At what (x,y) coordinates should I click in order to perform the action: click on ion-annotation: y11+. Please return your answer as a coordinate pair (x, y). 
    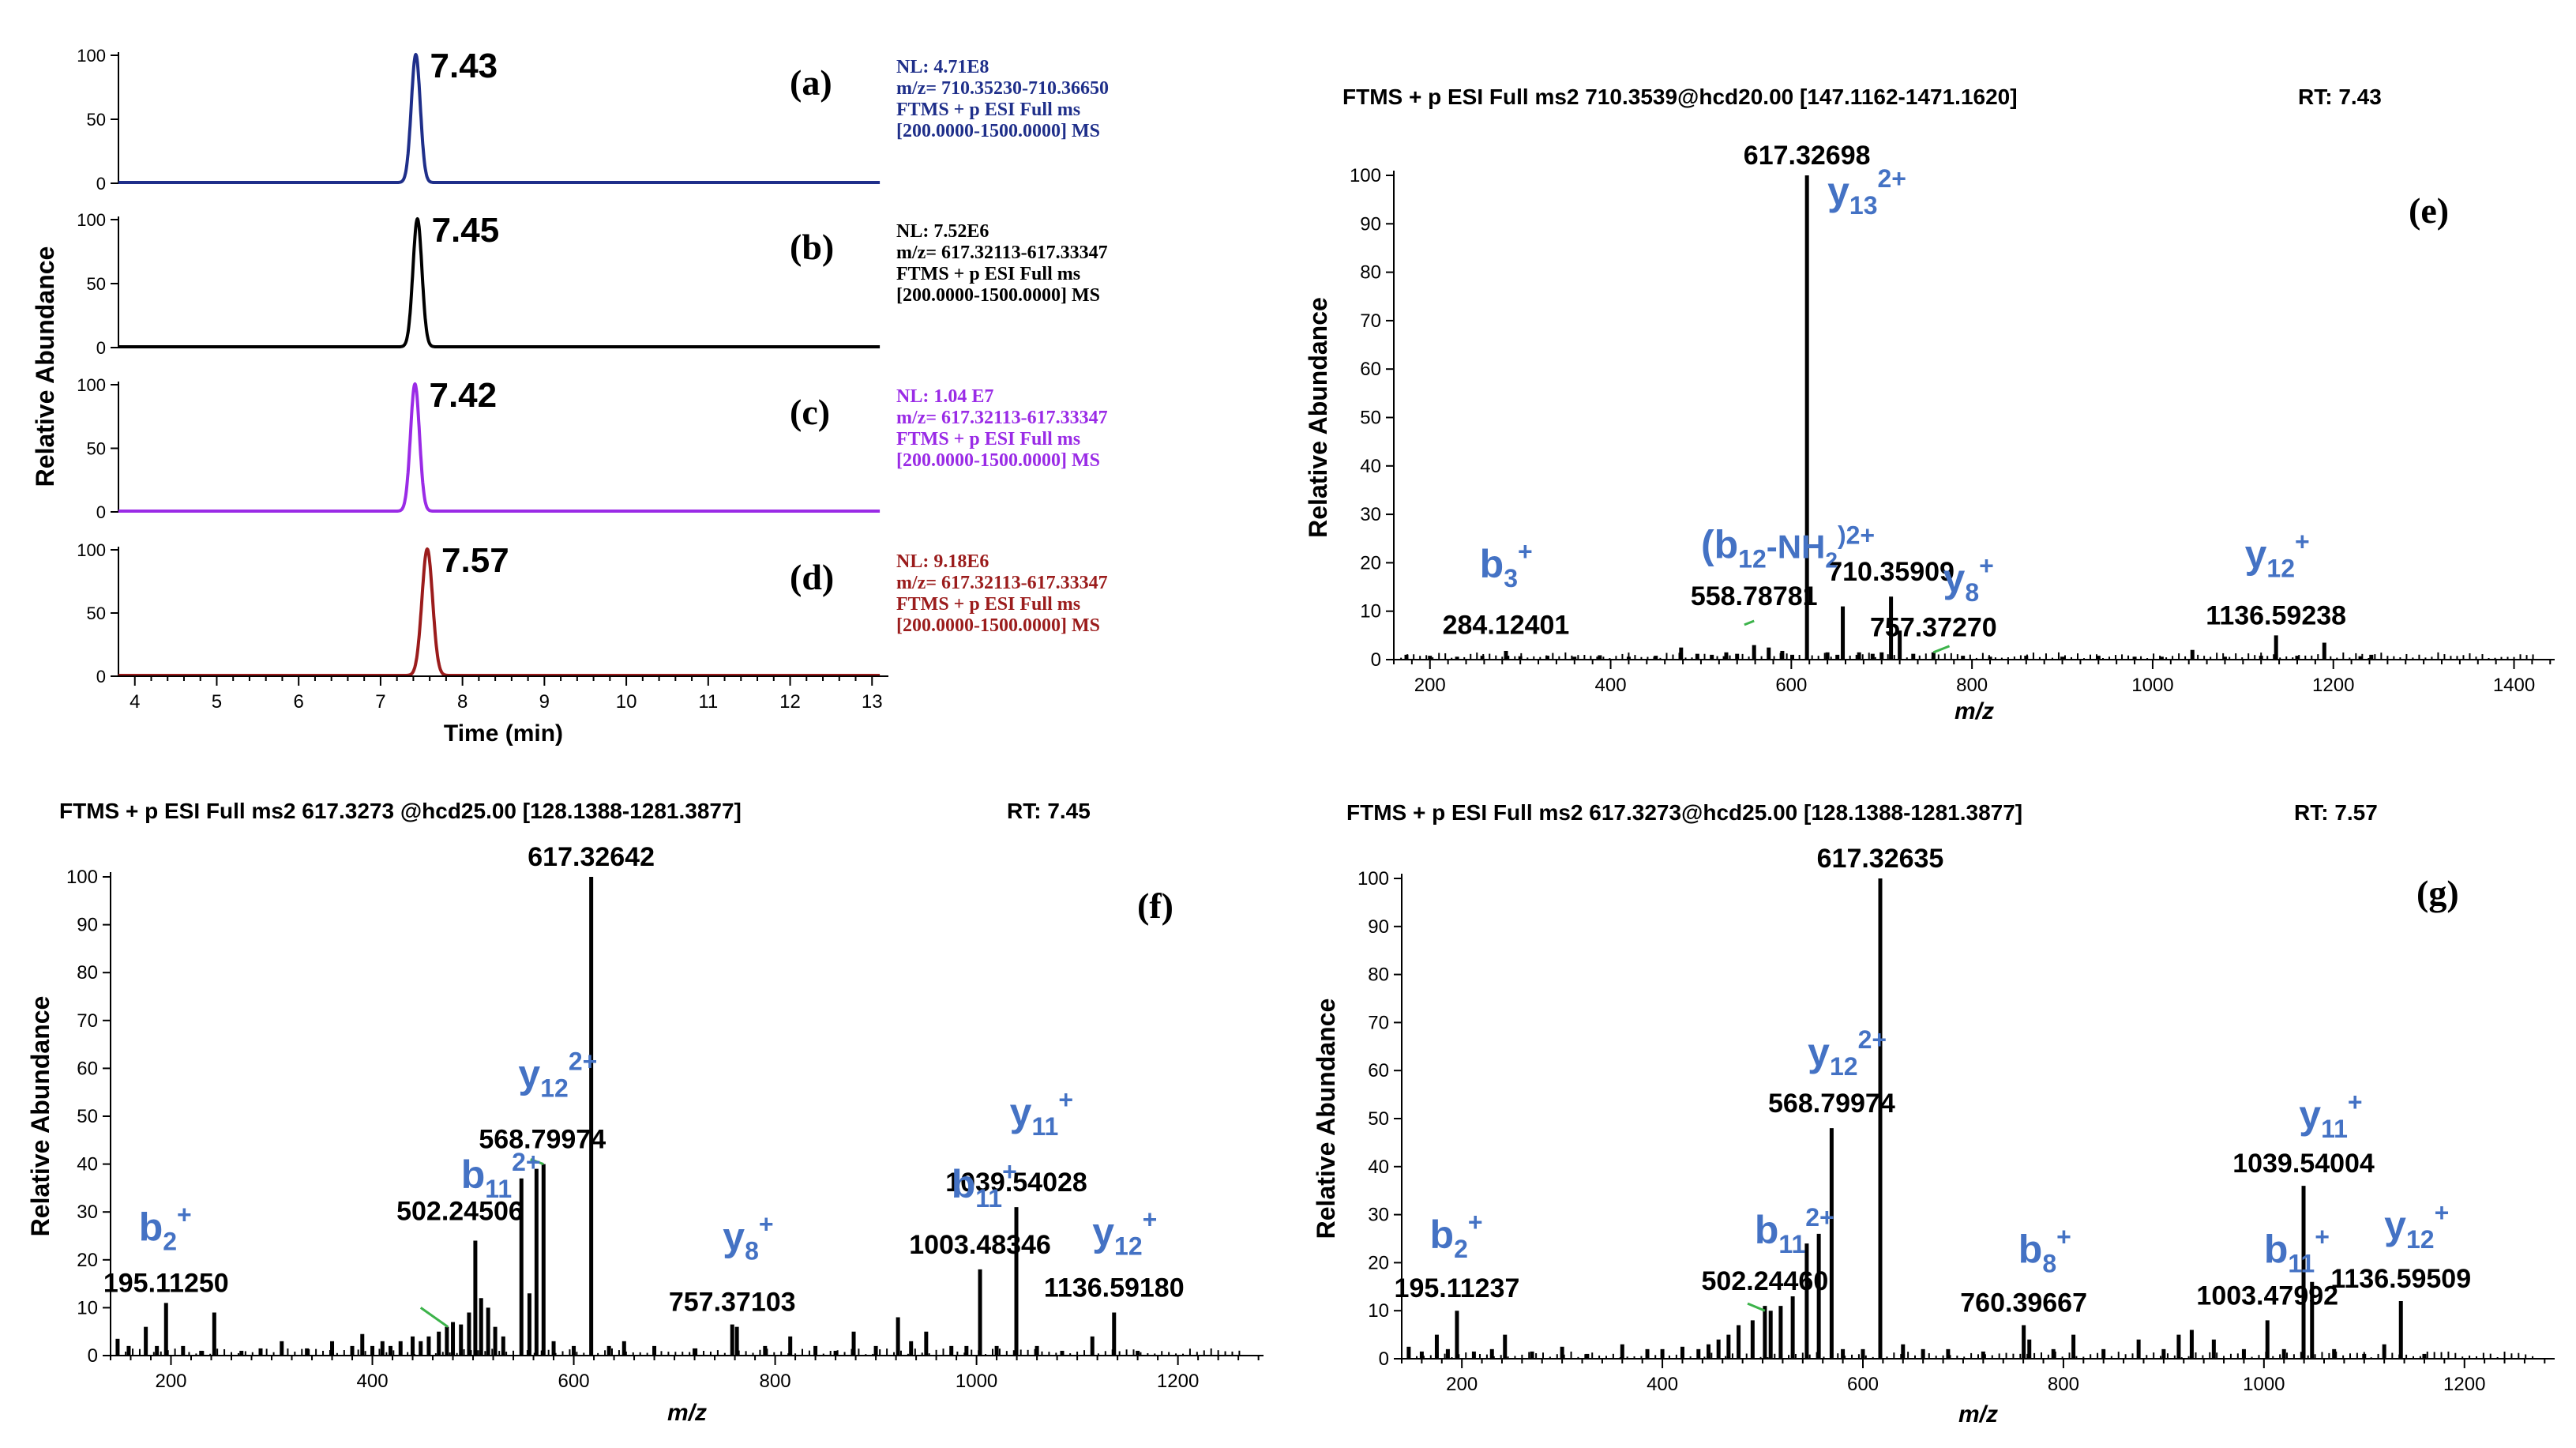
    Looking at the image, I should click on (2330, 1115).